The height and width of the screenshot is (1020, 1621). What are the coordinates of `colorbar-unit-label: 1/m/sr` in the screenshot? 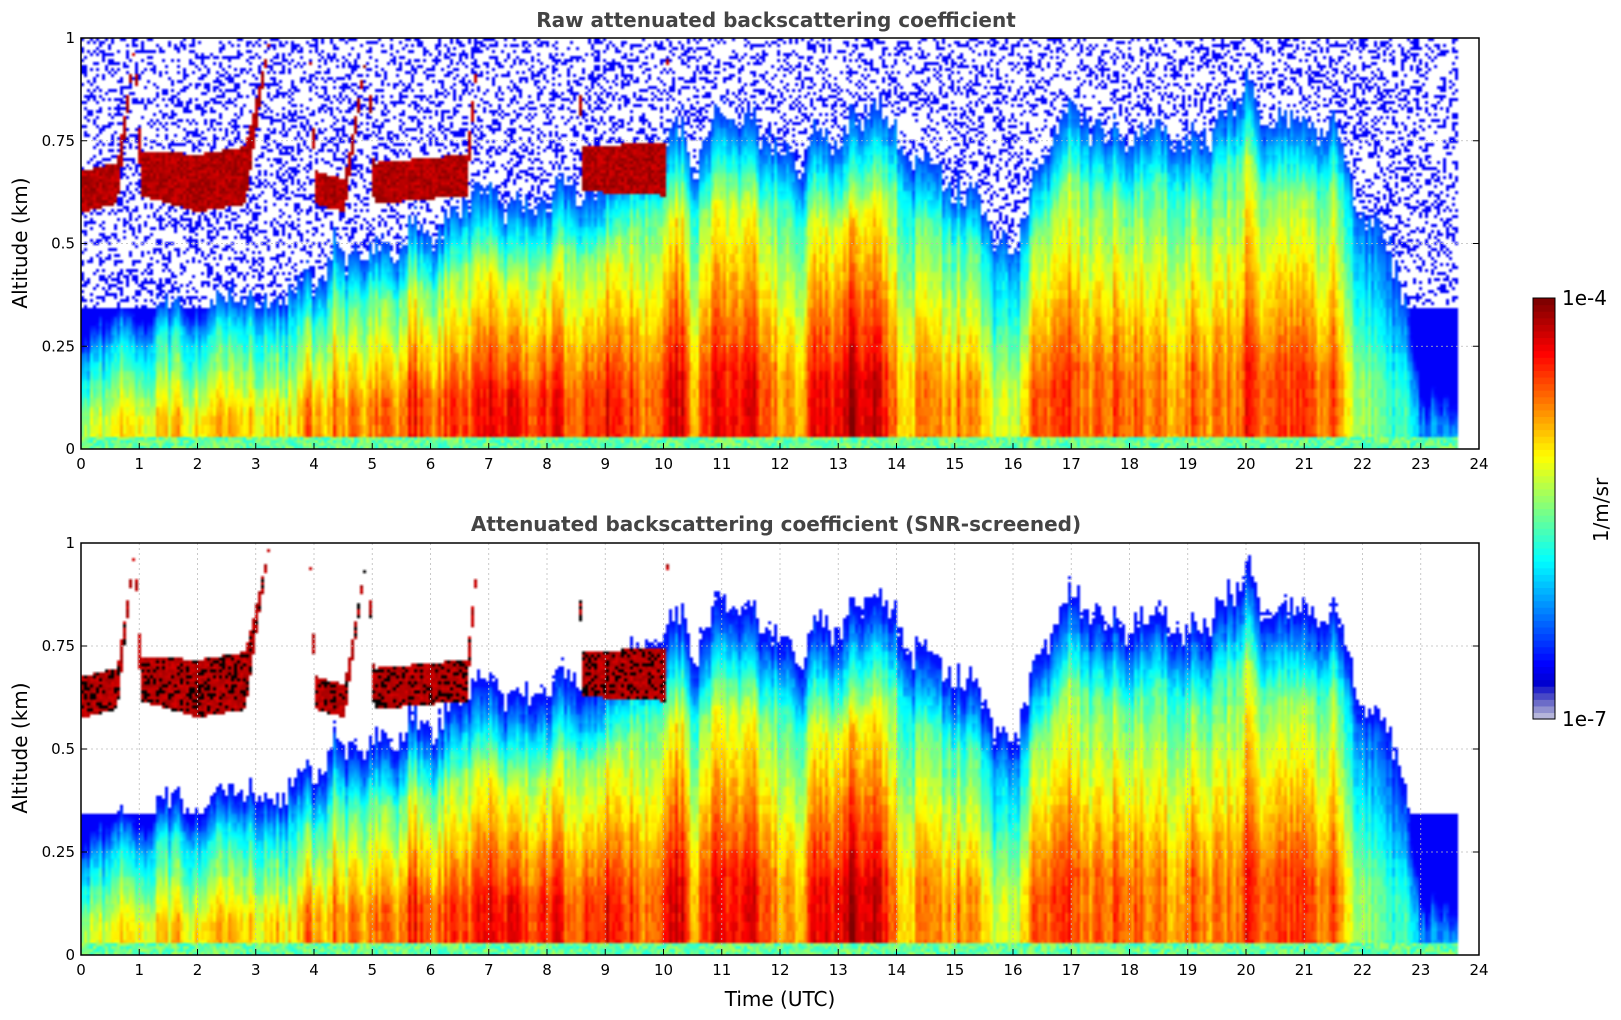 It's located at (1601, 509).